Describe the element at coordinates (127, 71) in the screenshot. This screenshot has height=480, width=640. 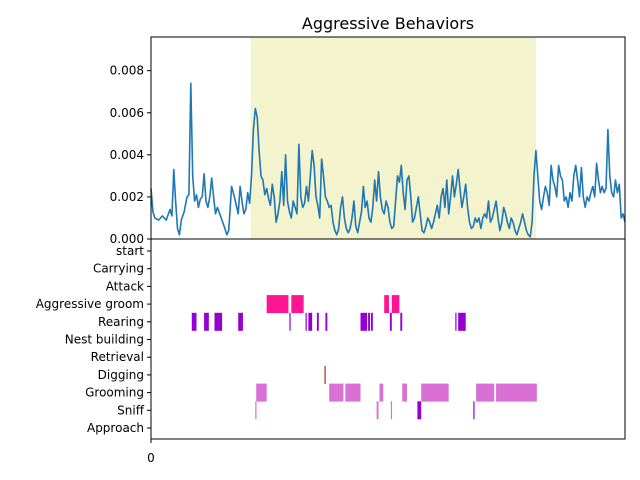
I see `y-tick-label: 0.008` at that location.